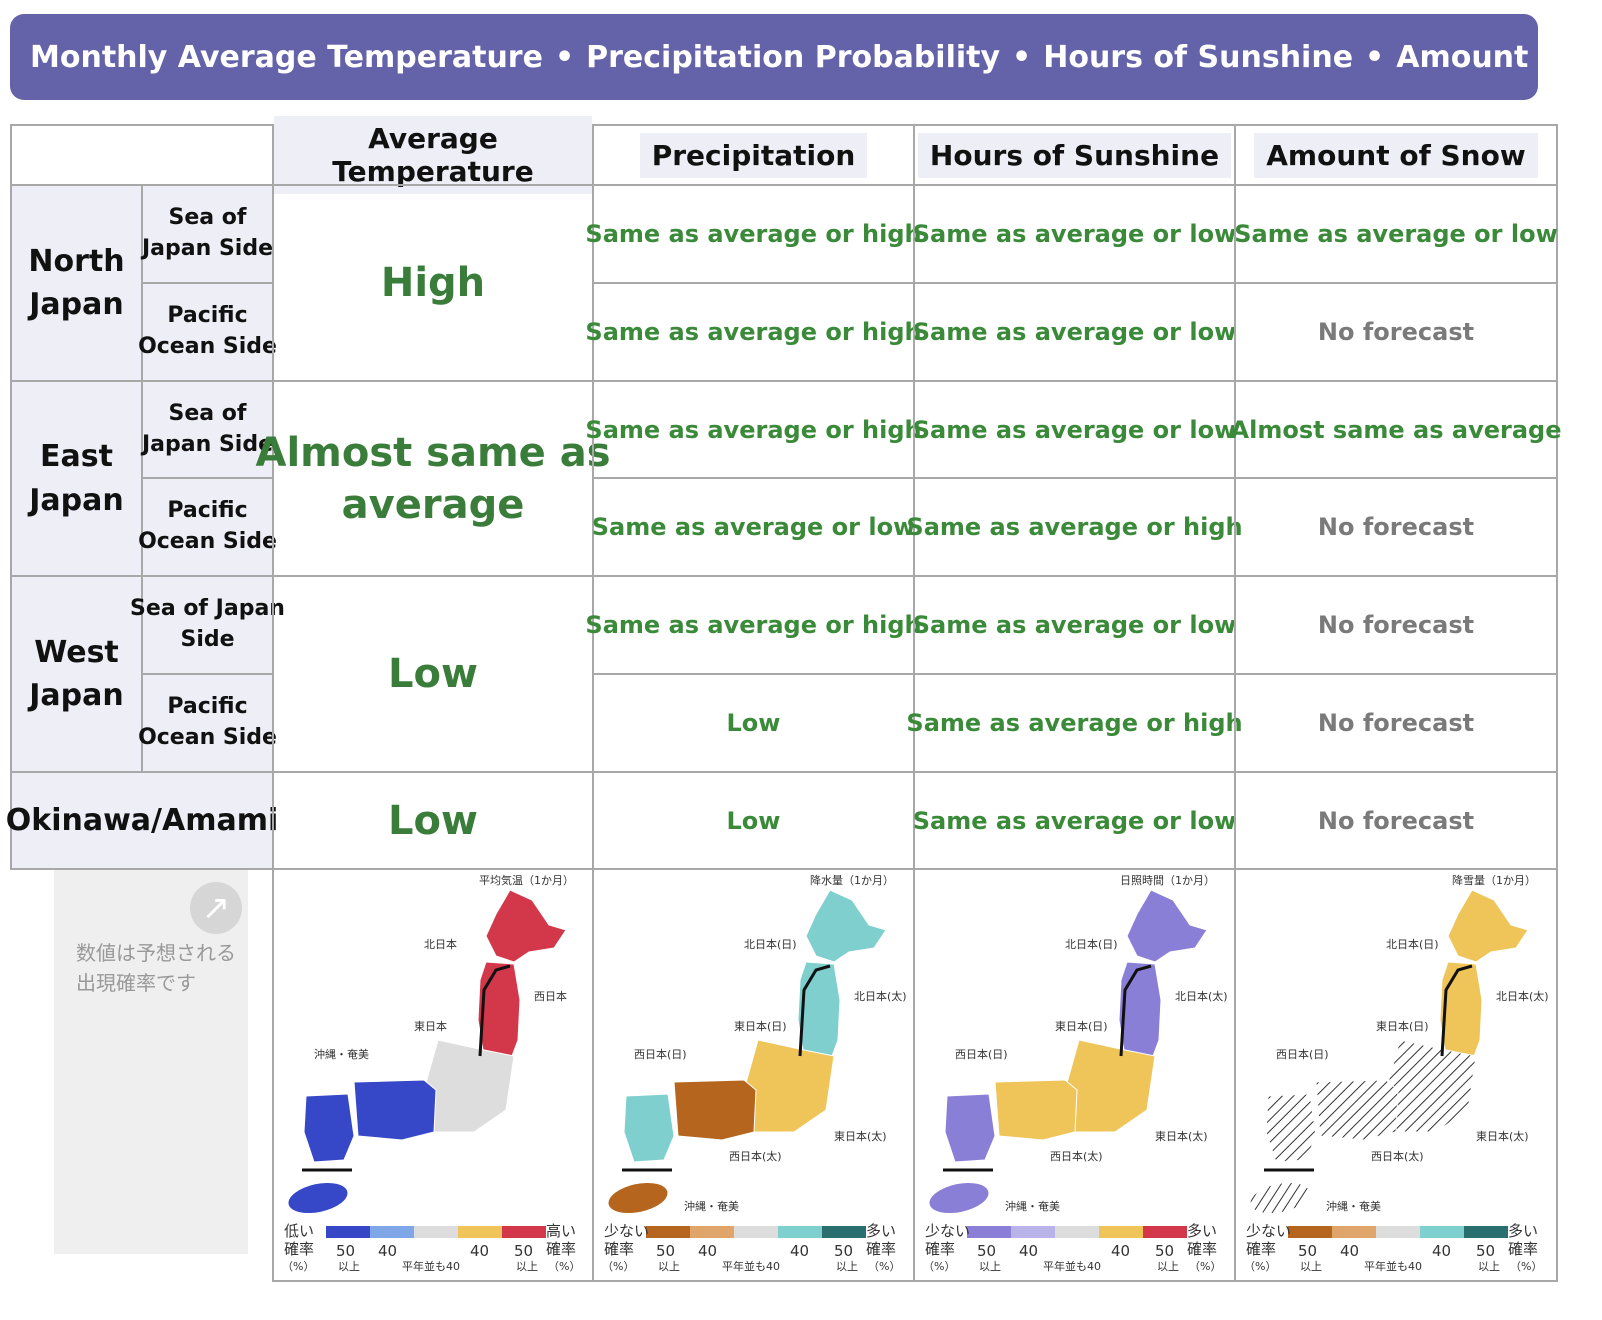 The height and width of the screenshot is (1320, 1602). Describe the element at coordinates (753, 332) in the screenshot. I see `precip-north-pac: Same as average or high` at that location.